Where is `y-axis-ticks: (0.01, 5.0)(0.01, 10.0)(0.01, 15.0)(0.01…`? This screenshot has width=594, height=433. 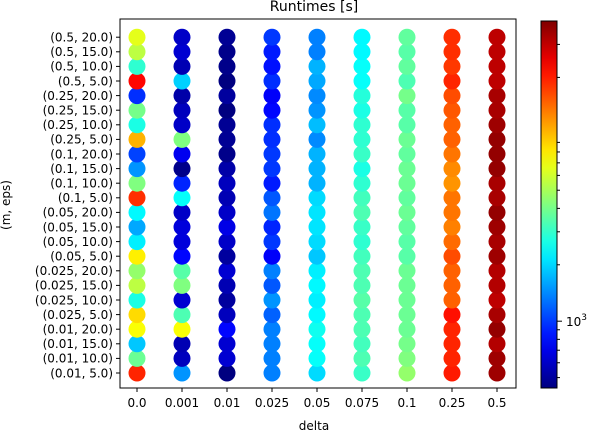
y-axis-ticks: (0.01, 5.0)(0.01, 10.0)(0.01, 15.0)(0.01… is located at coordinates (77, 205).